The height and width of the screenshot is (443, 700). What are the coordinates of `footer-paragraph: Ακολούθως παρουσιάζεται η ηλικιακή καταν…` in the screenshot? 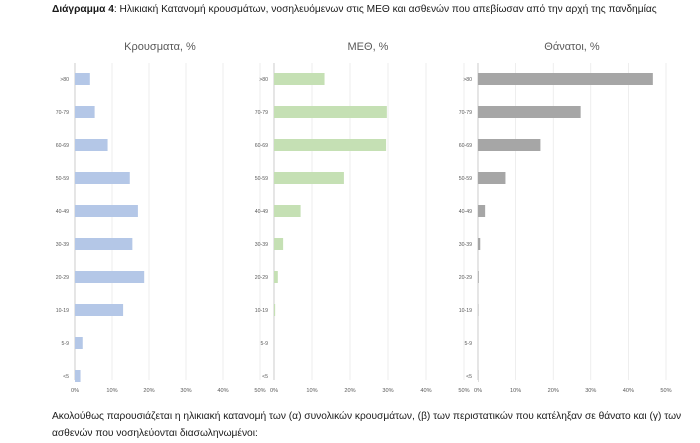 It's located at (367, 425).